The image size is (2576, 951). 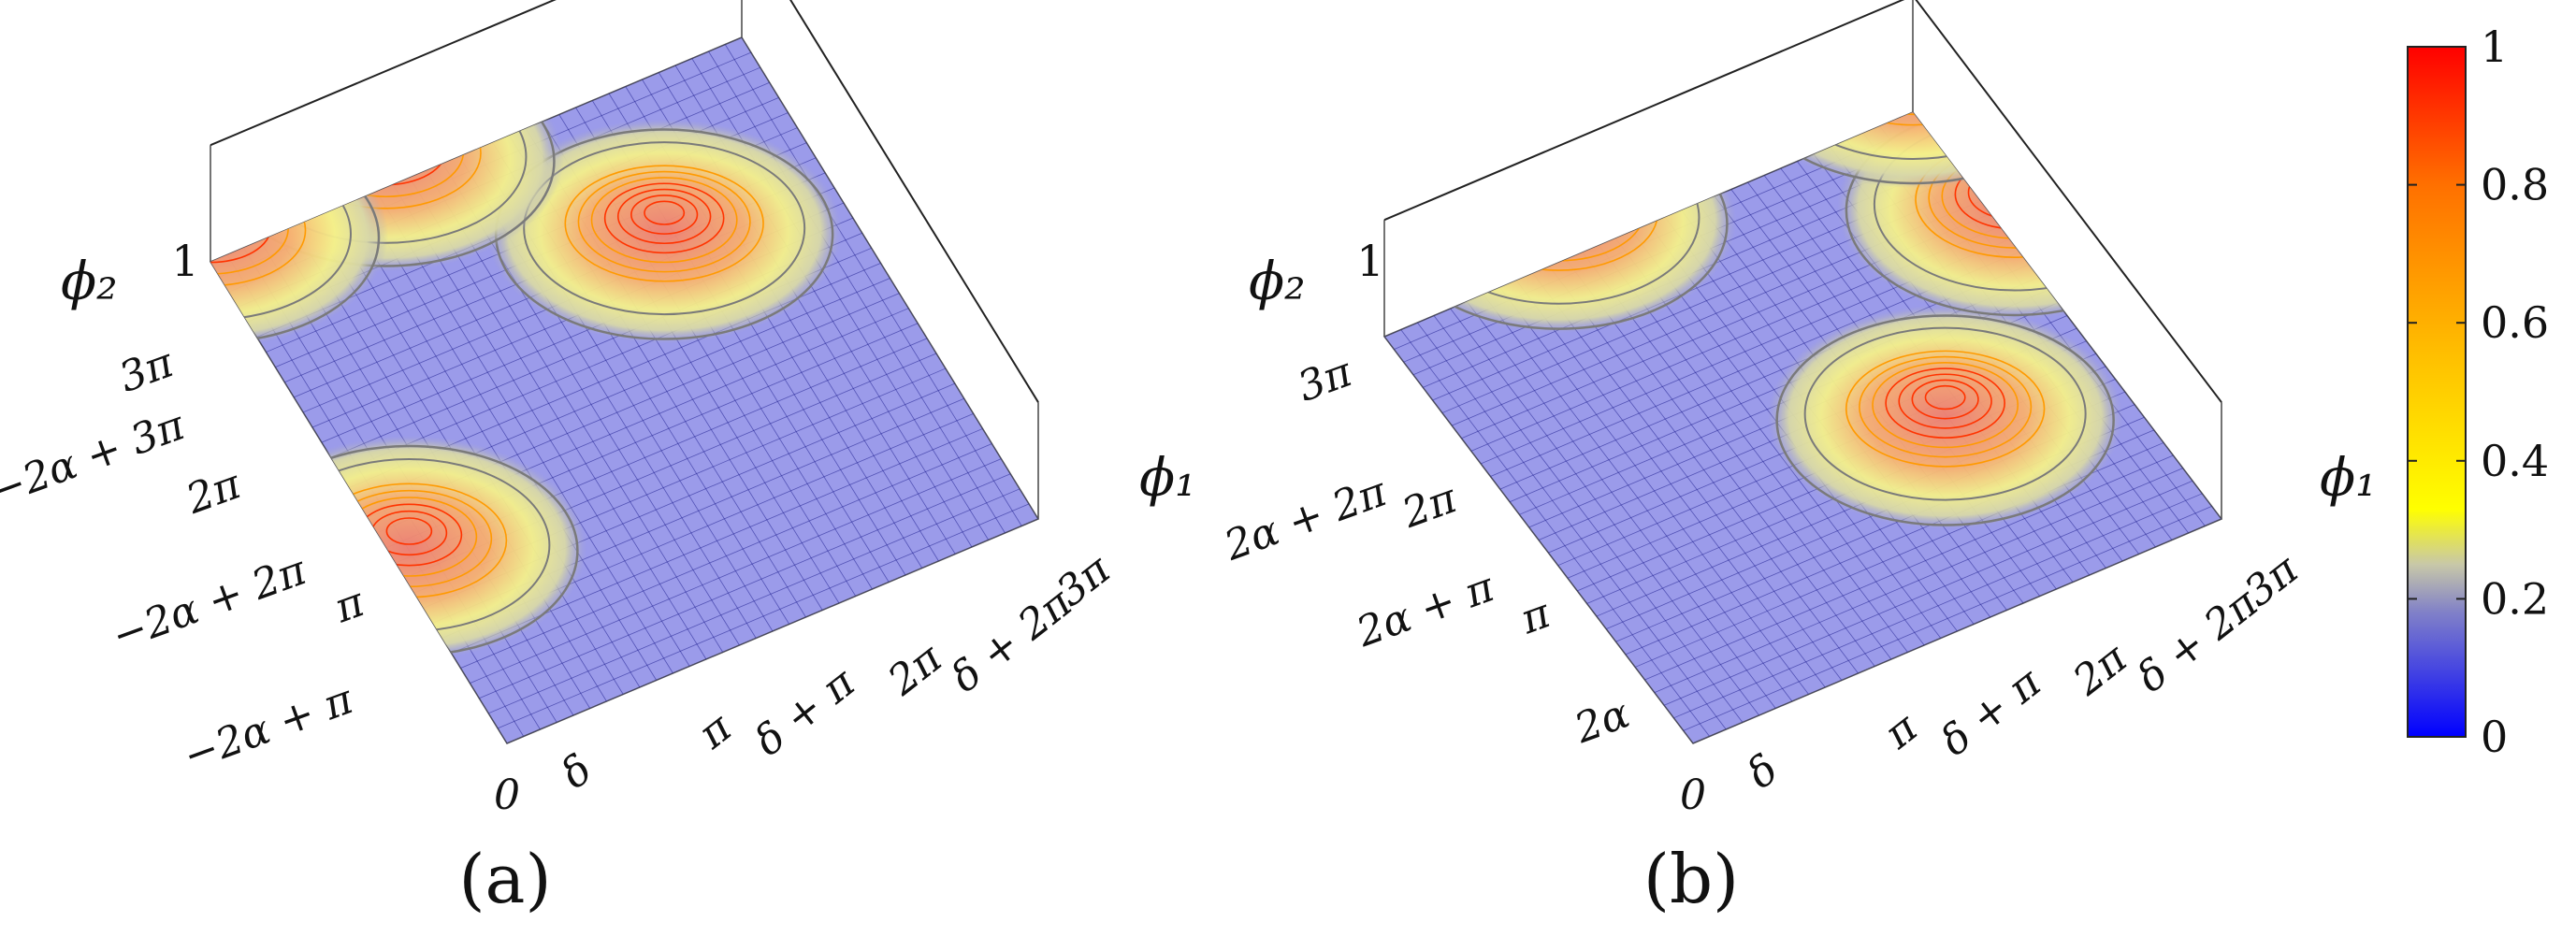 What do you see at coordinates (2515, 461) in the screenshot?
I see `colorbar-tick-label: 0.4` at bounding box center [2515, 461].